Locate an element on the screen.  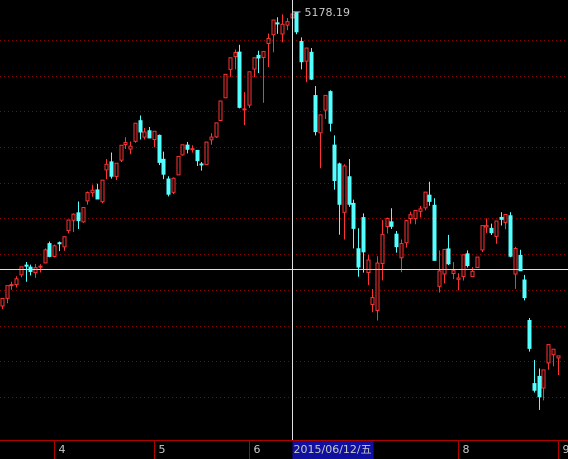
crosshair-date-label: 2015/06/12/五 is located at coordinates (333, 449).